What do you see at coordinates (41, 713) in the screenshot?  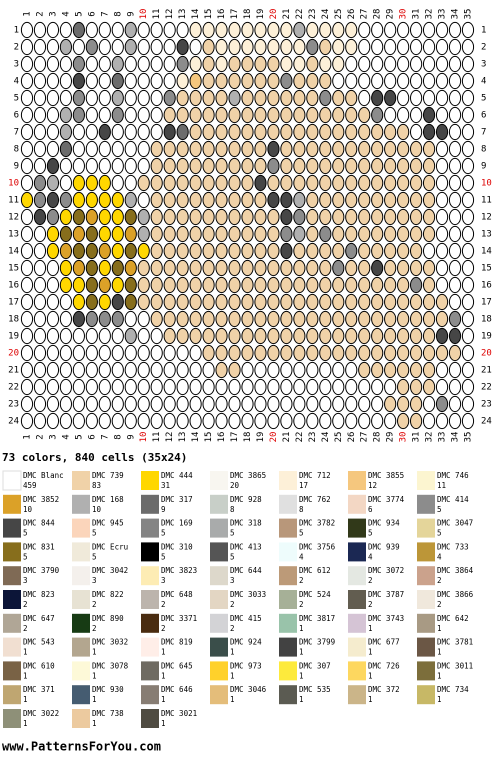 I see `color-name: DMC 3022` at bounding box center [41, 713].